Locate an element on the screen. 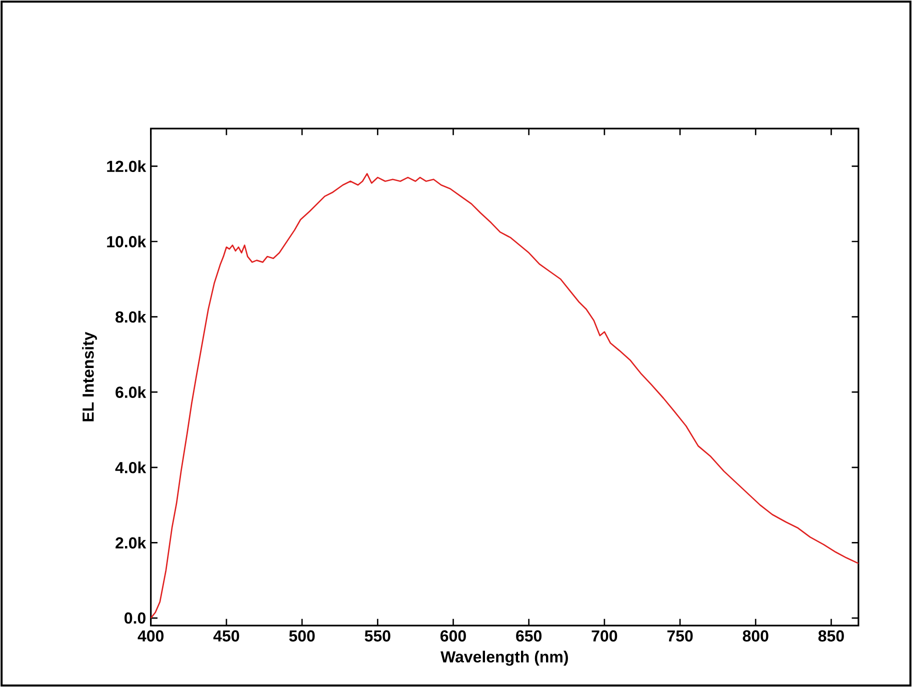 The image size is (912, 687). y-tick-label: 8.0k is located at coordinates (131, 316).